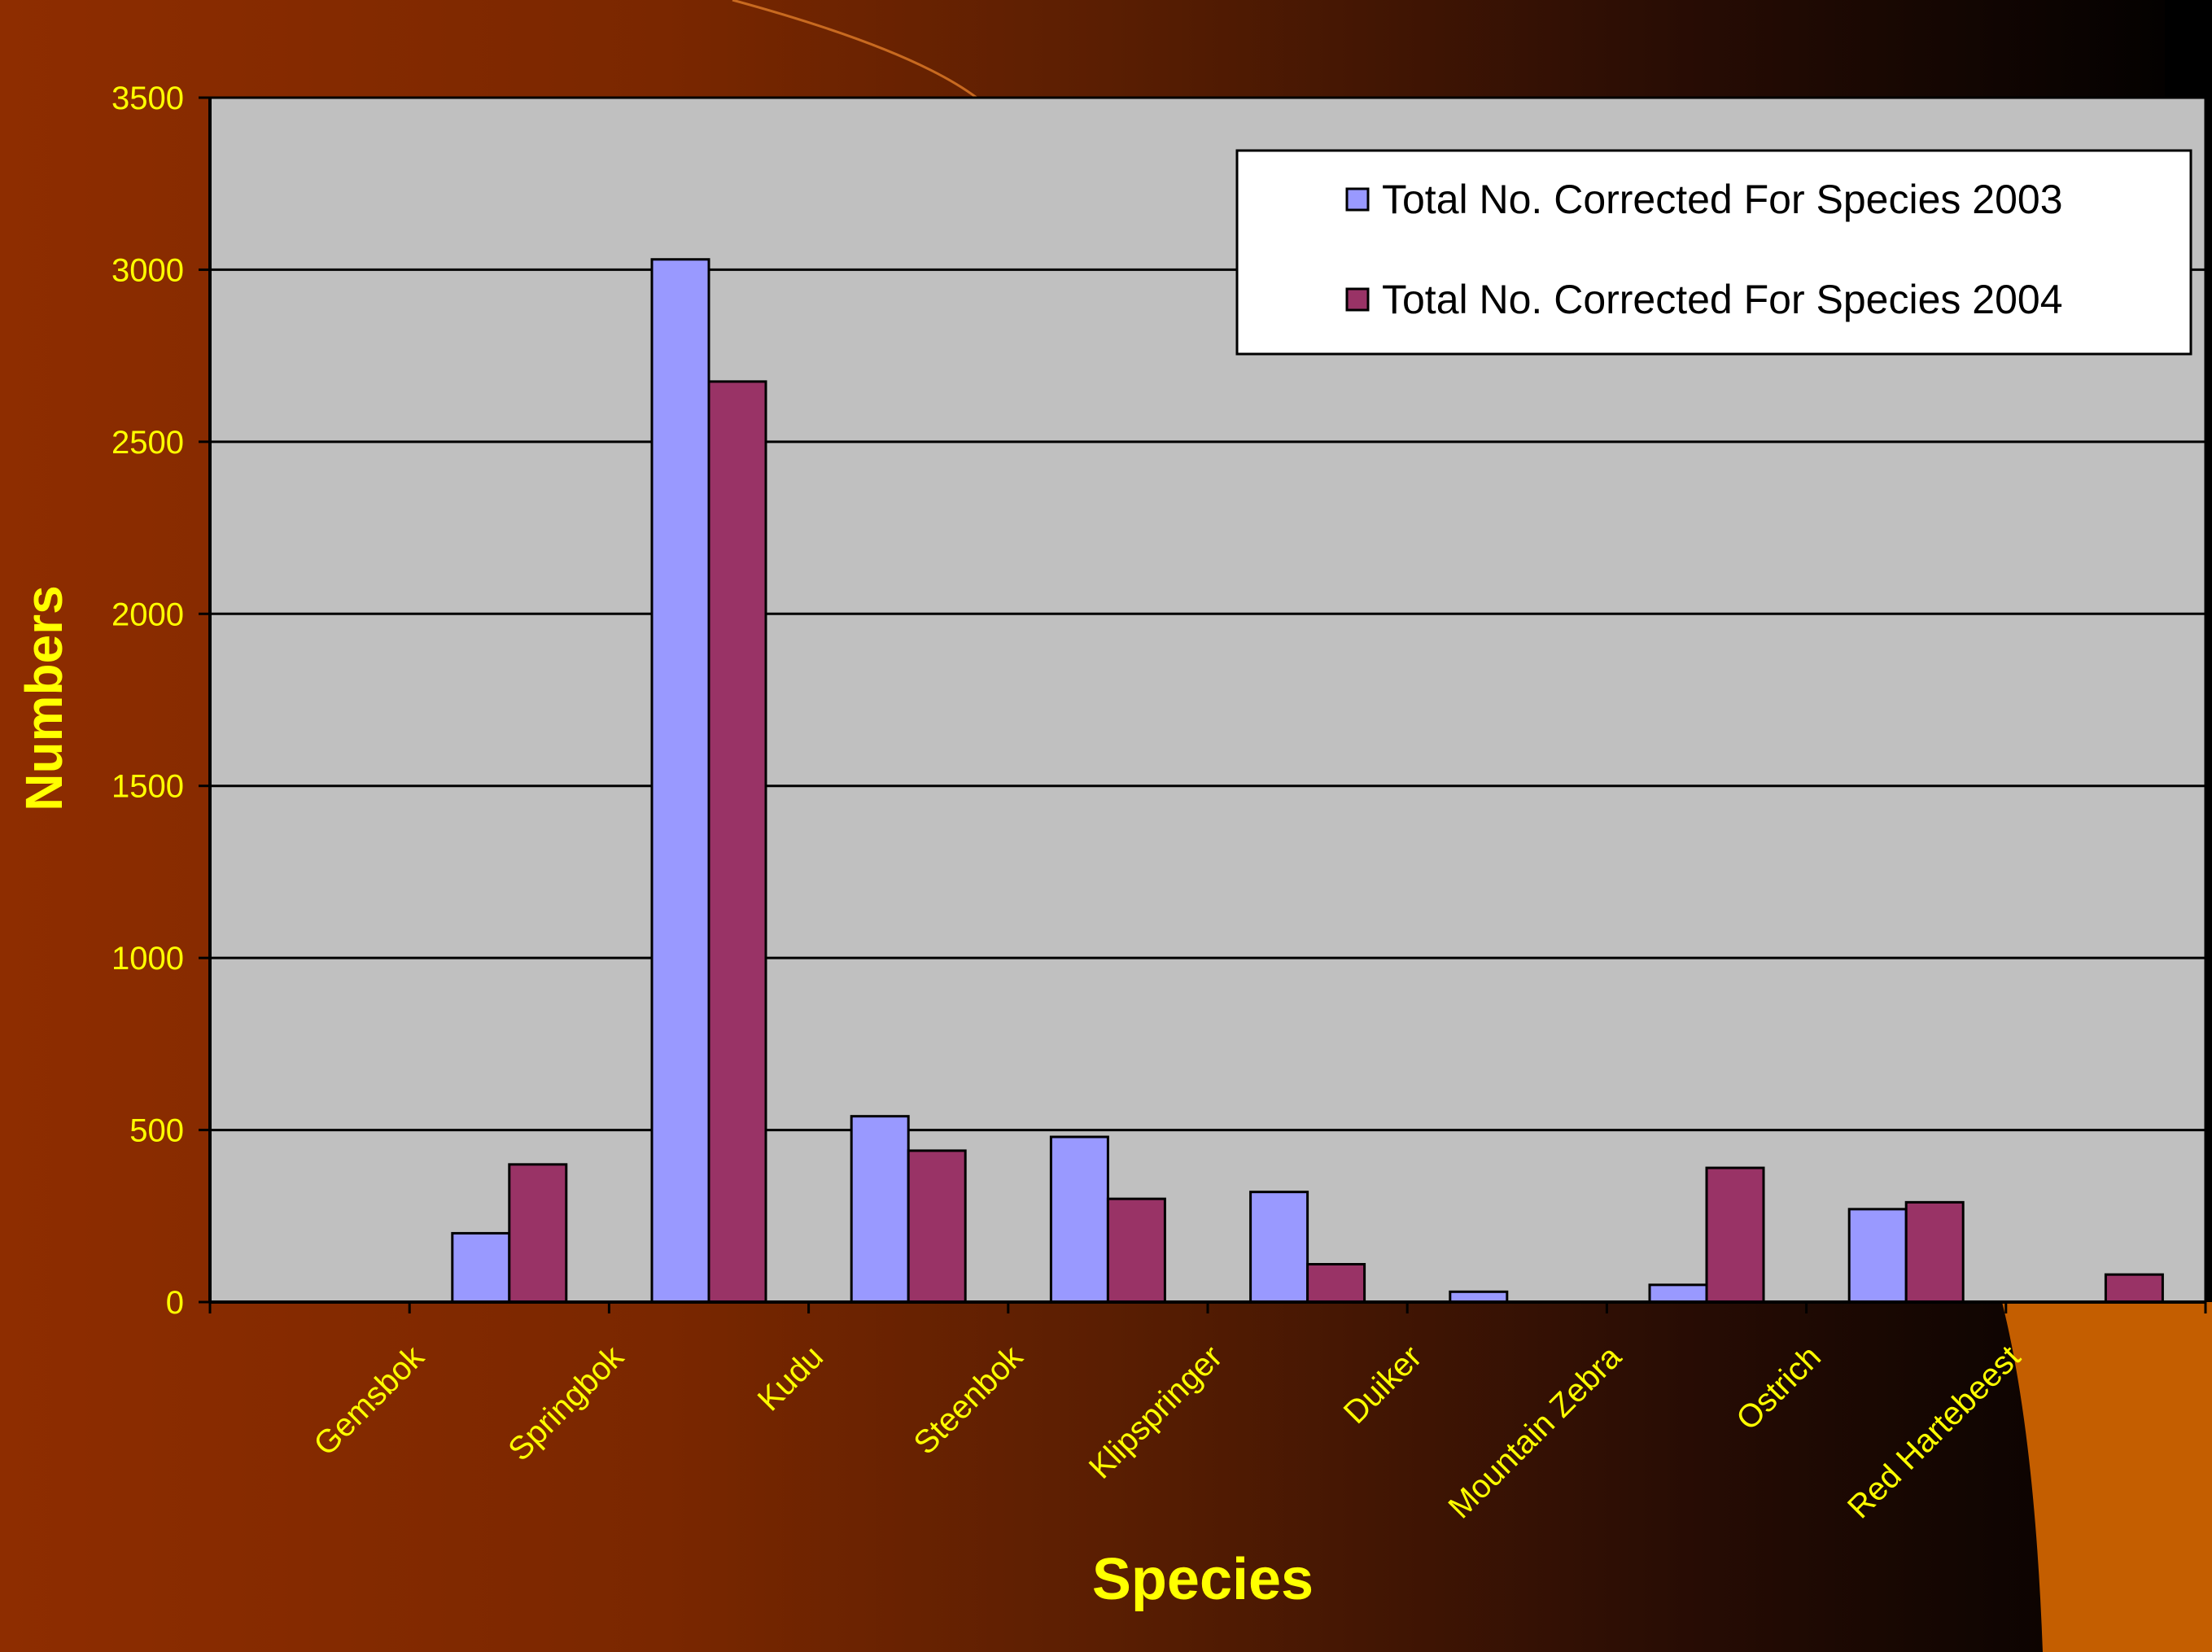  I want to click on bar-mountain-zebra-2004, so click(1735, 1235).